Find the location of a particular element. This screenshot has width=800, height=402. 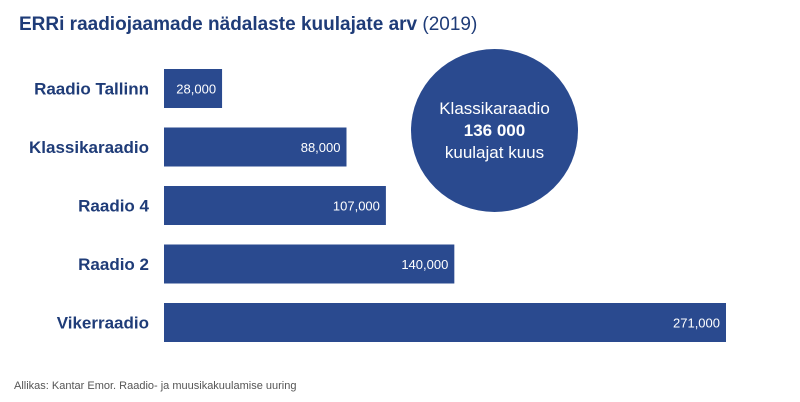

chart-title-year: (2019) is located at coordinates (450, 24).